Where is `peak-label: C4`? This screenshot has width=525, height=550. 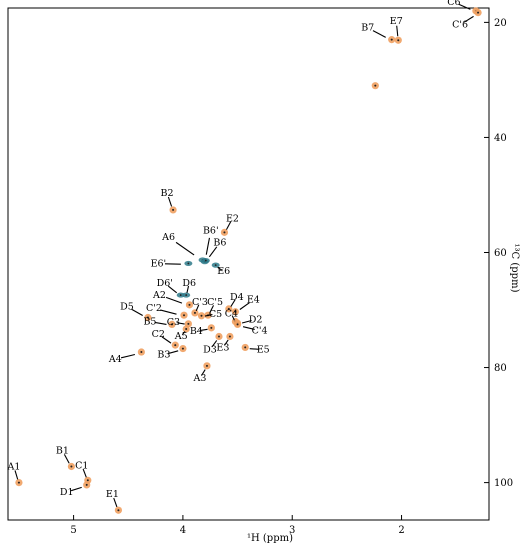
peak-label: C4 is located at coordinates (231, 314).